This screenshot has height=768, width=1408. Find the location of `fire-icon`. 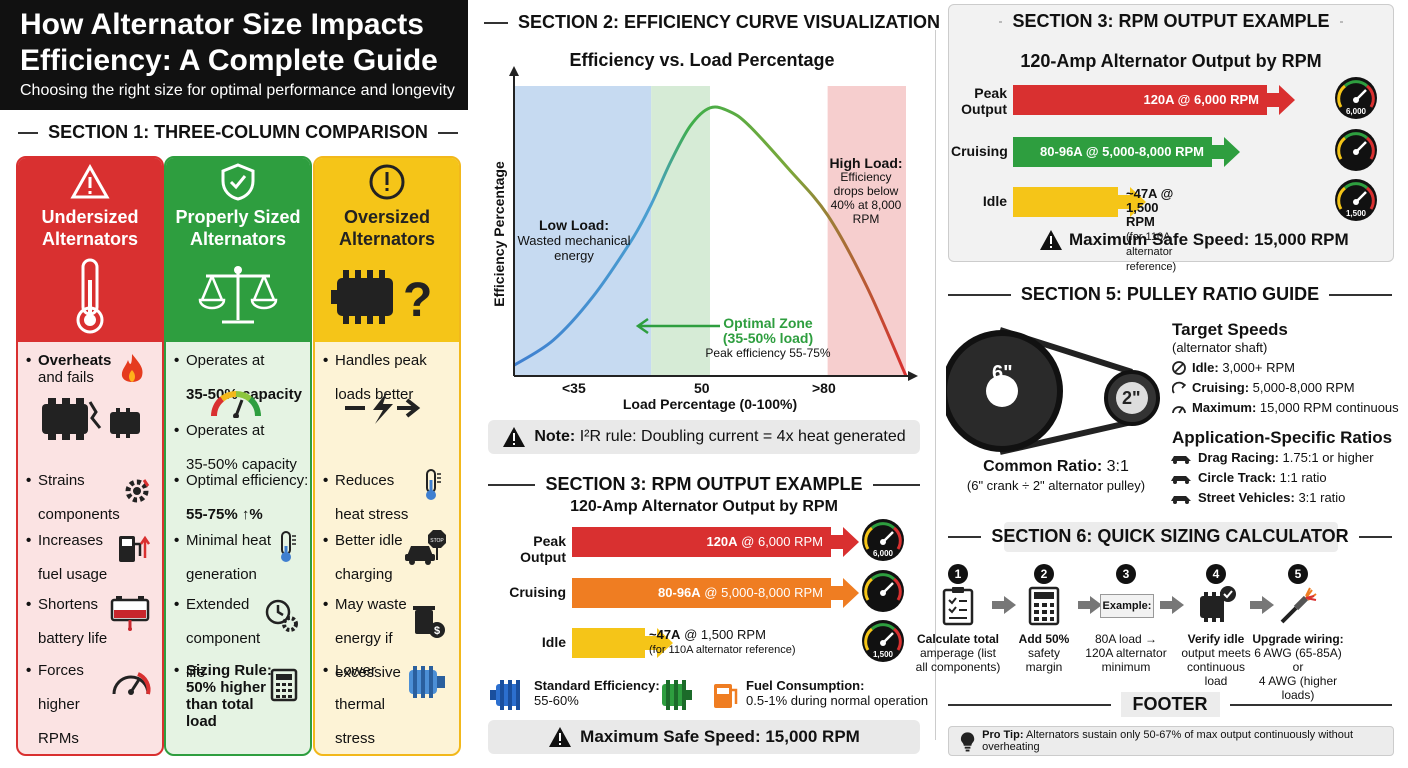

fire-icon is located at coordinates (132, 368).